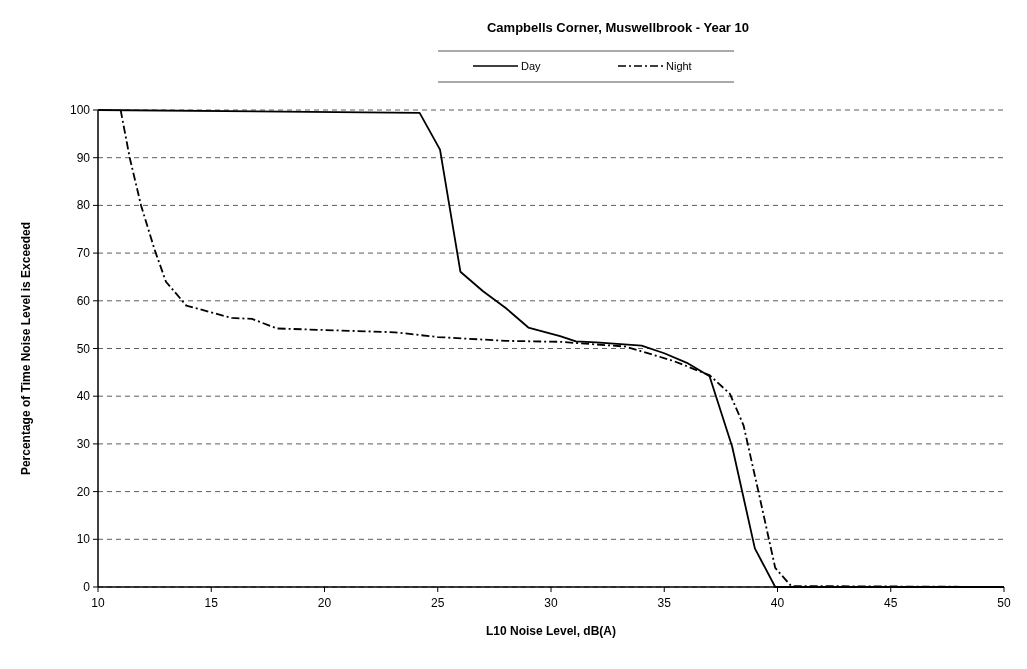  I want to click on y-tick-label: 60, so click(83, 300).